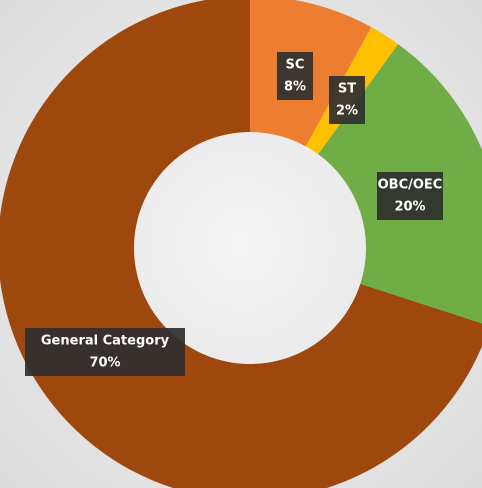 This screenshot has width=482, height=488. Describe the element at coordinates (410, 185) in the screenshot. I see `slice-label: OBC/OEC` at that location.